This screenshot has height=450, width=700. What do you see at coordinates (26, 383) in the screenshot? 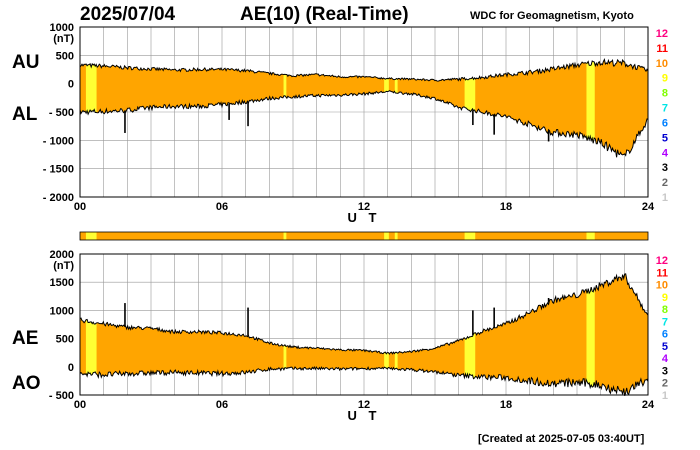
I see `label-ao: AO` at bounding box center [26, 383].